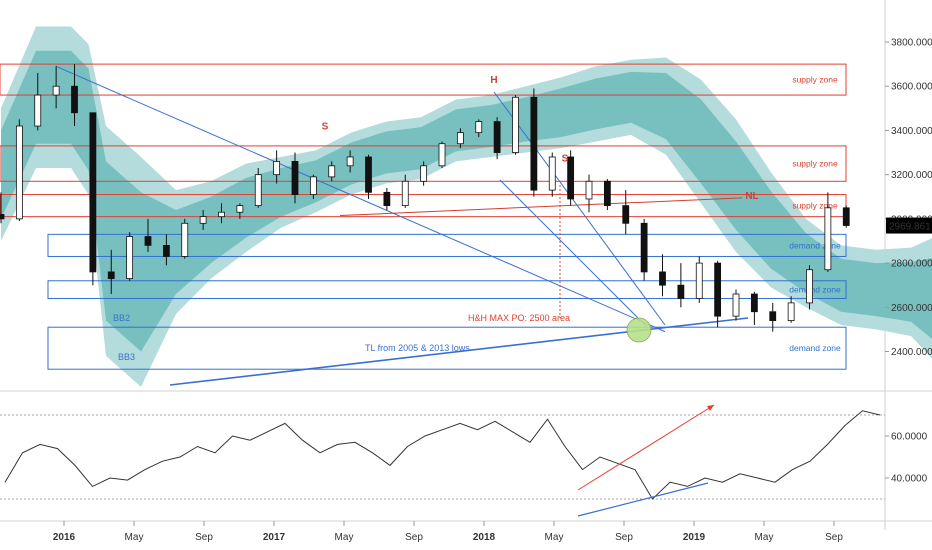 This screenshot has width=932, height=550. I want to click on rsi-divergence-up, so click(646, 447).